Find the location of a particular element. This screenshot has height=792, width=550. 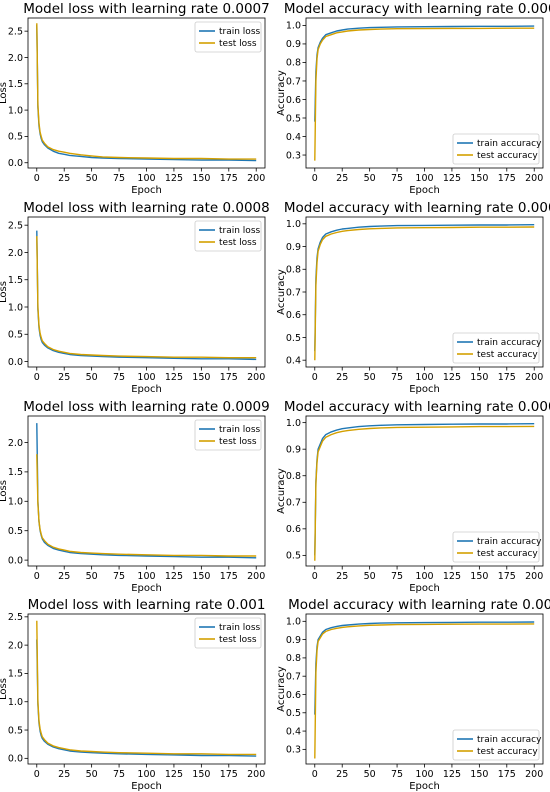

legend-entry: test loss is located at coordinates (238, 640).